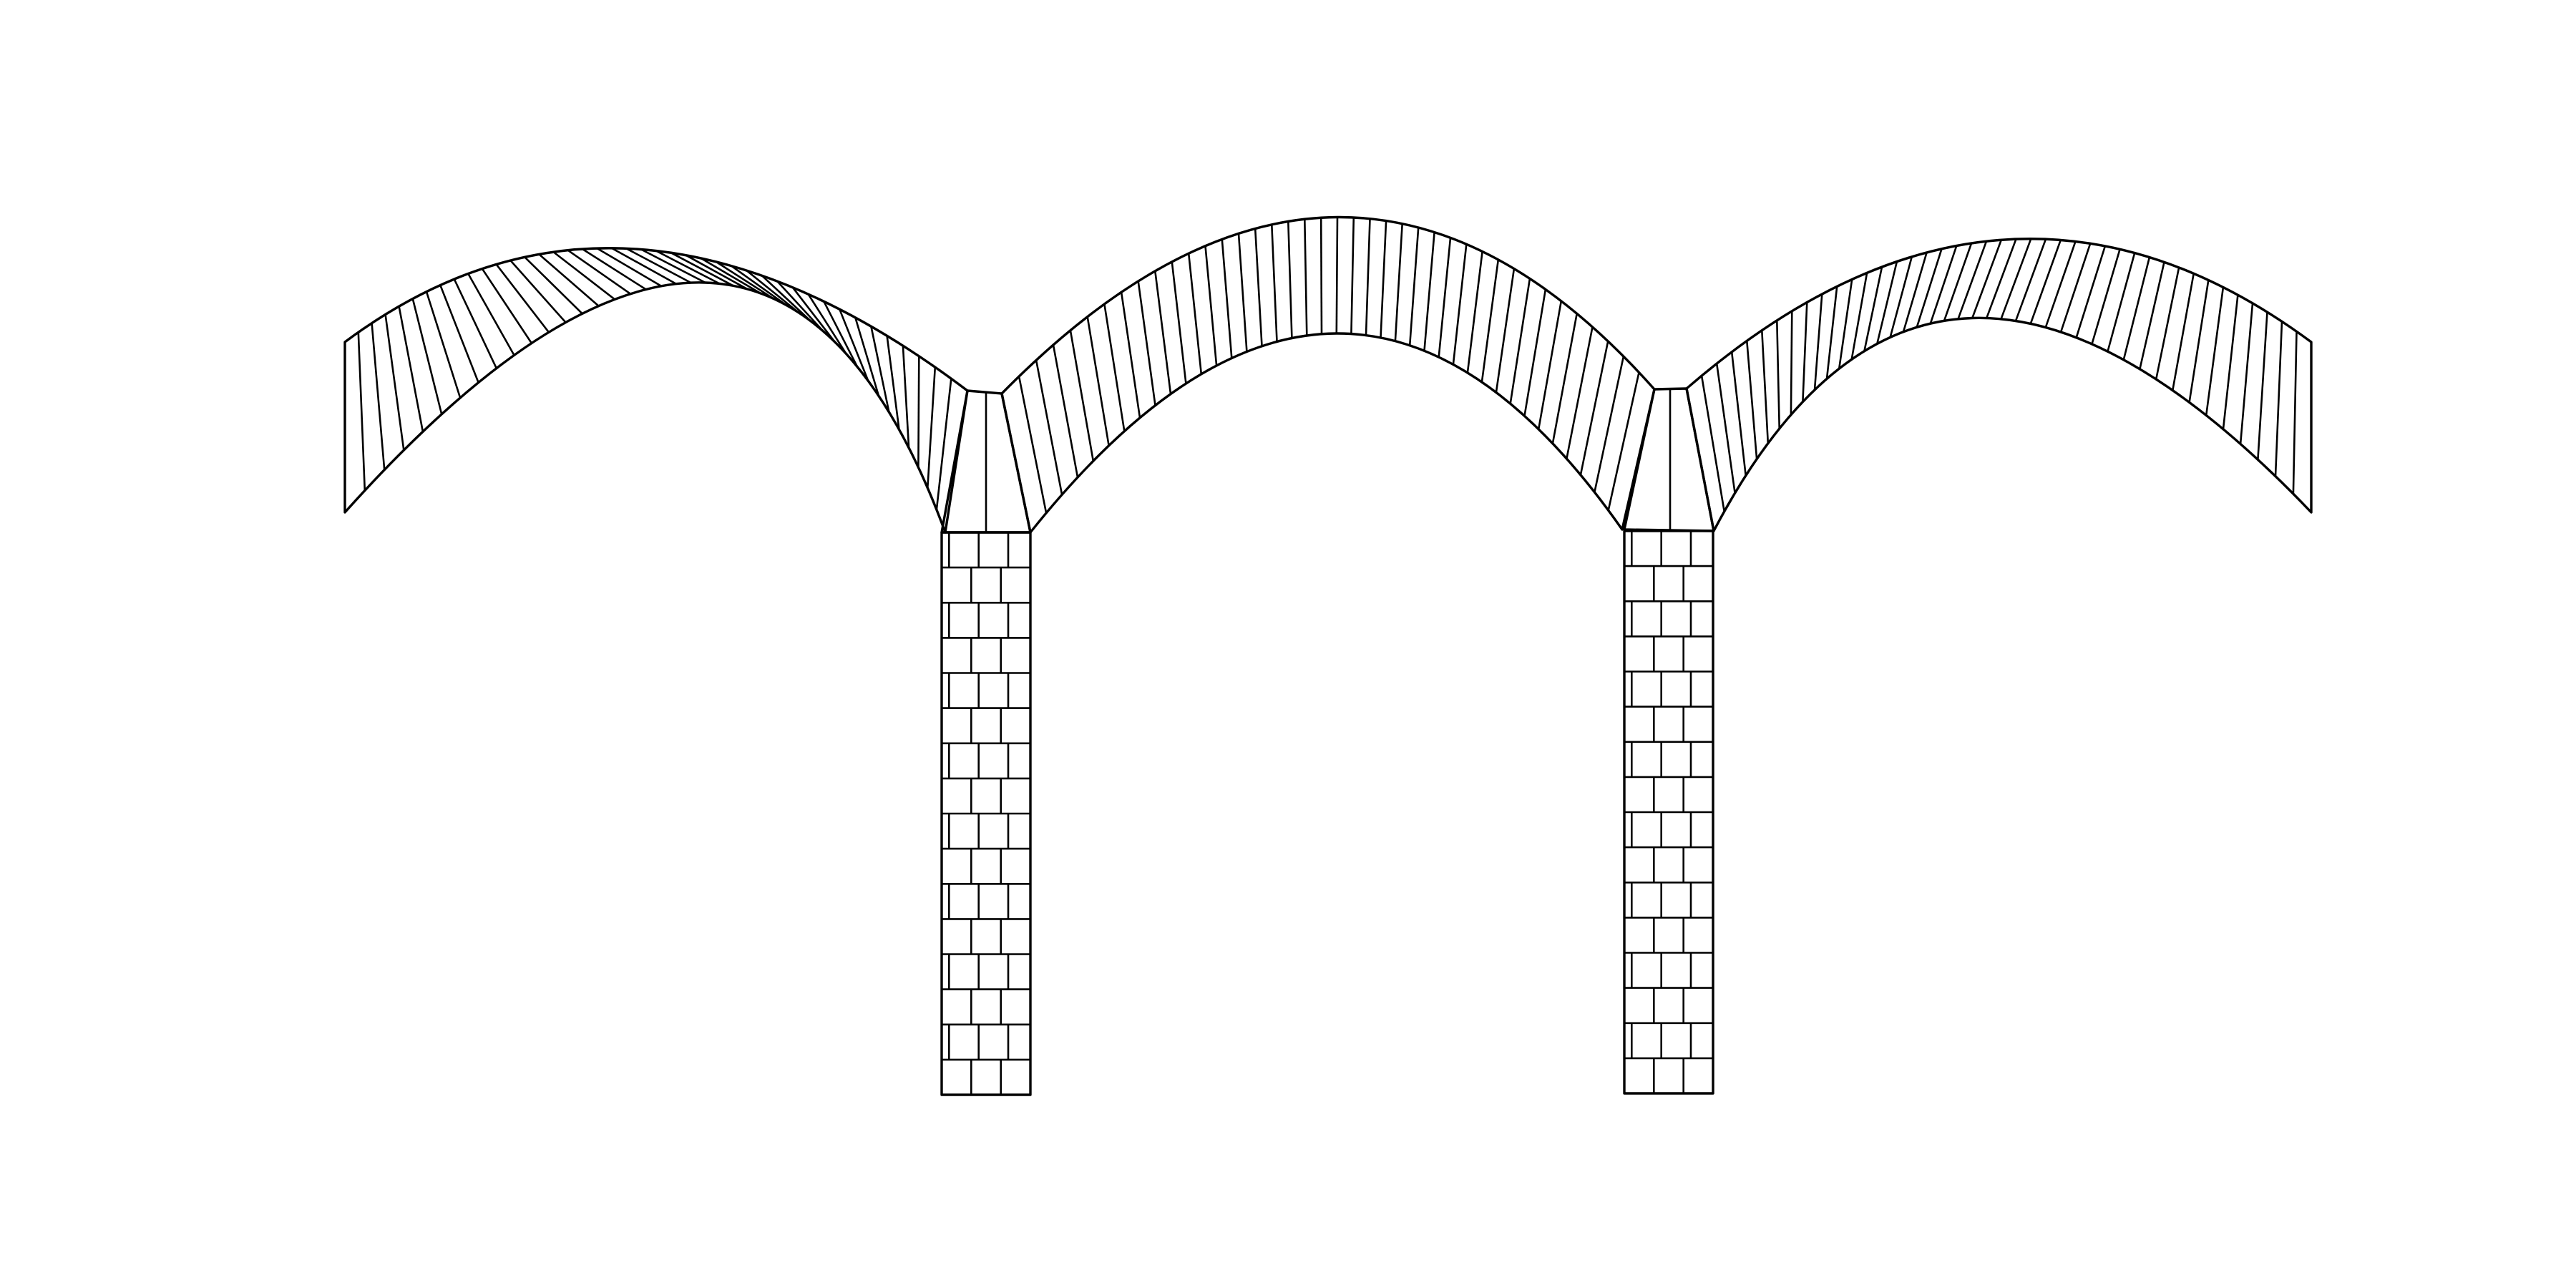 The height and width of the screenshot is (1288, 2576). I want to click on right-arch, so click(1999, 385).